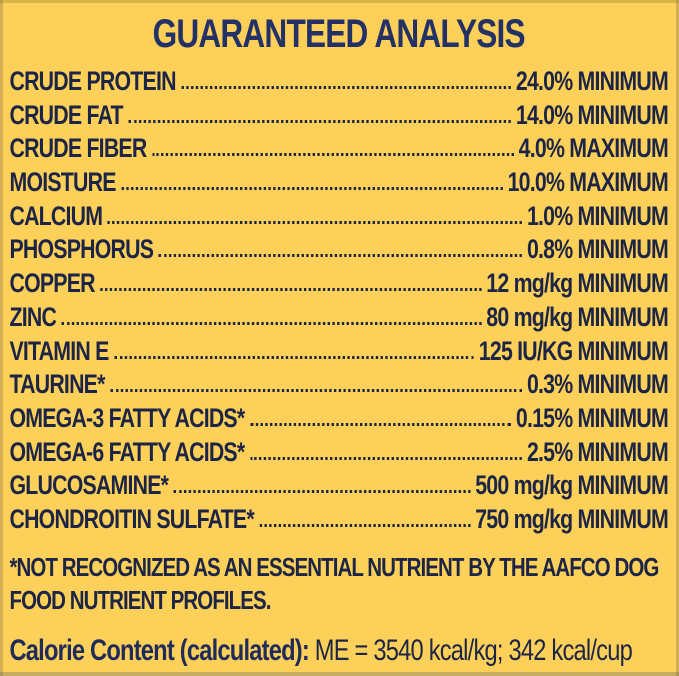  What do you see at coordinates (89, 485) in the screenshot?
I see `nutrient-name: GLUCOSAMINE*` at bounding box center [89, 485].